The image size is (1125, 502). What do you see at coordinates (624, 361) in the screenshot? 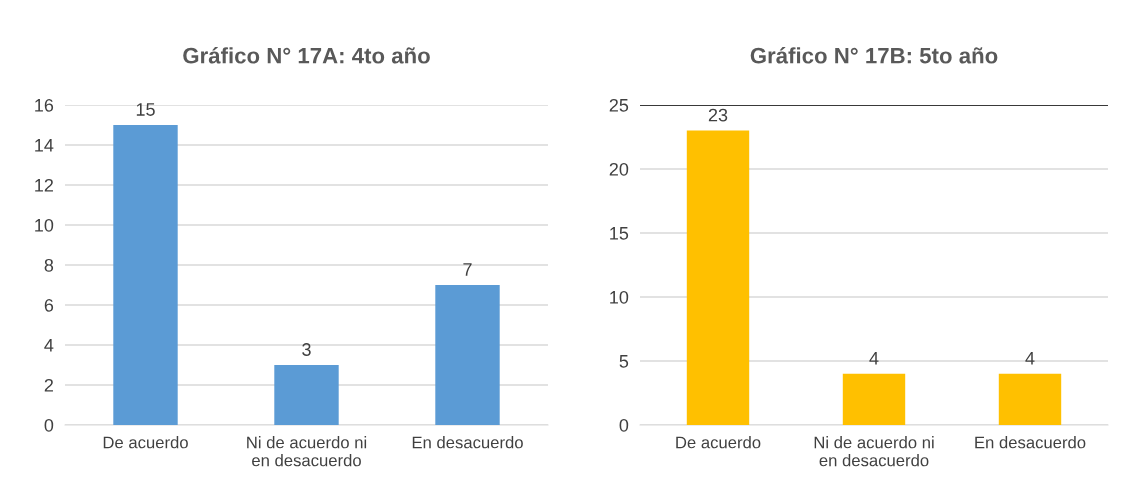
I see `y-tick-label: 5` at bounding box center [624, 361].